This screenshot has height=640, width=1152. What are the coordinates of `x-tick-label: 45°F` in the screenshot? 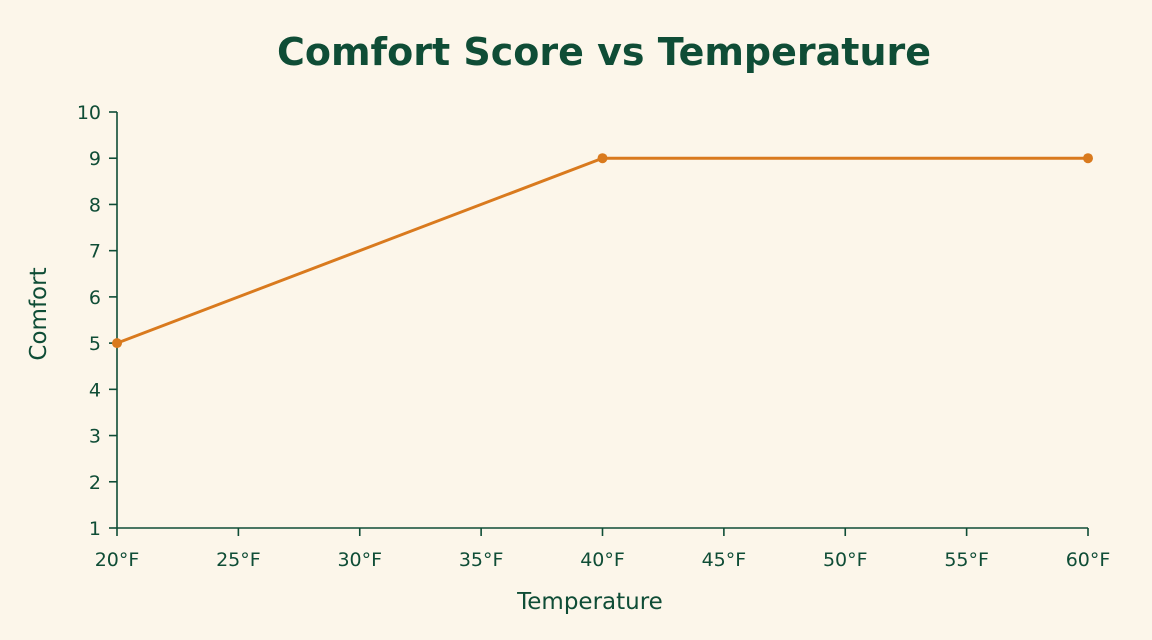 It's located at (724, 560).